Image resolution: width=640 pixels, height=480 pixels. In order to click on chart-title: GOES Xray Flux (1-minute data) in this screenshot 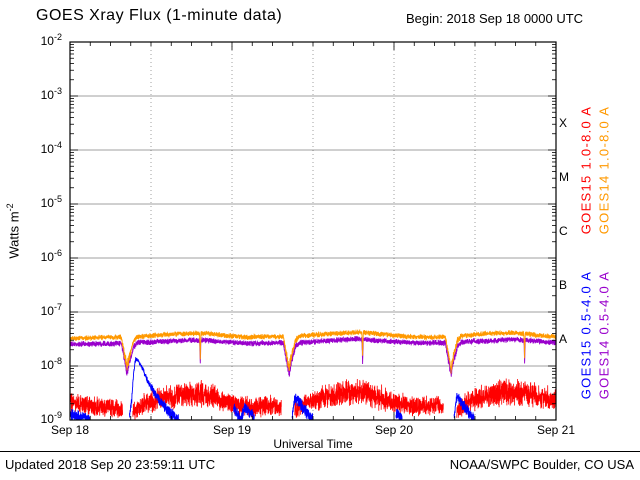, I will do `click(159, 15)`.